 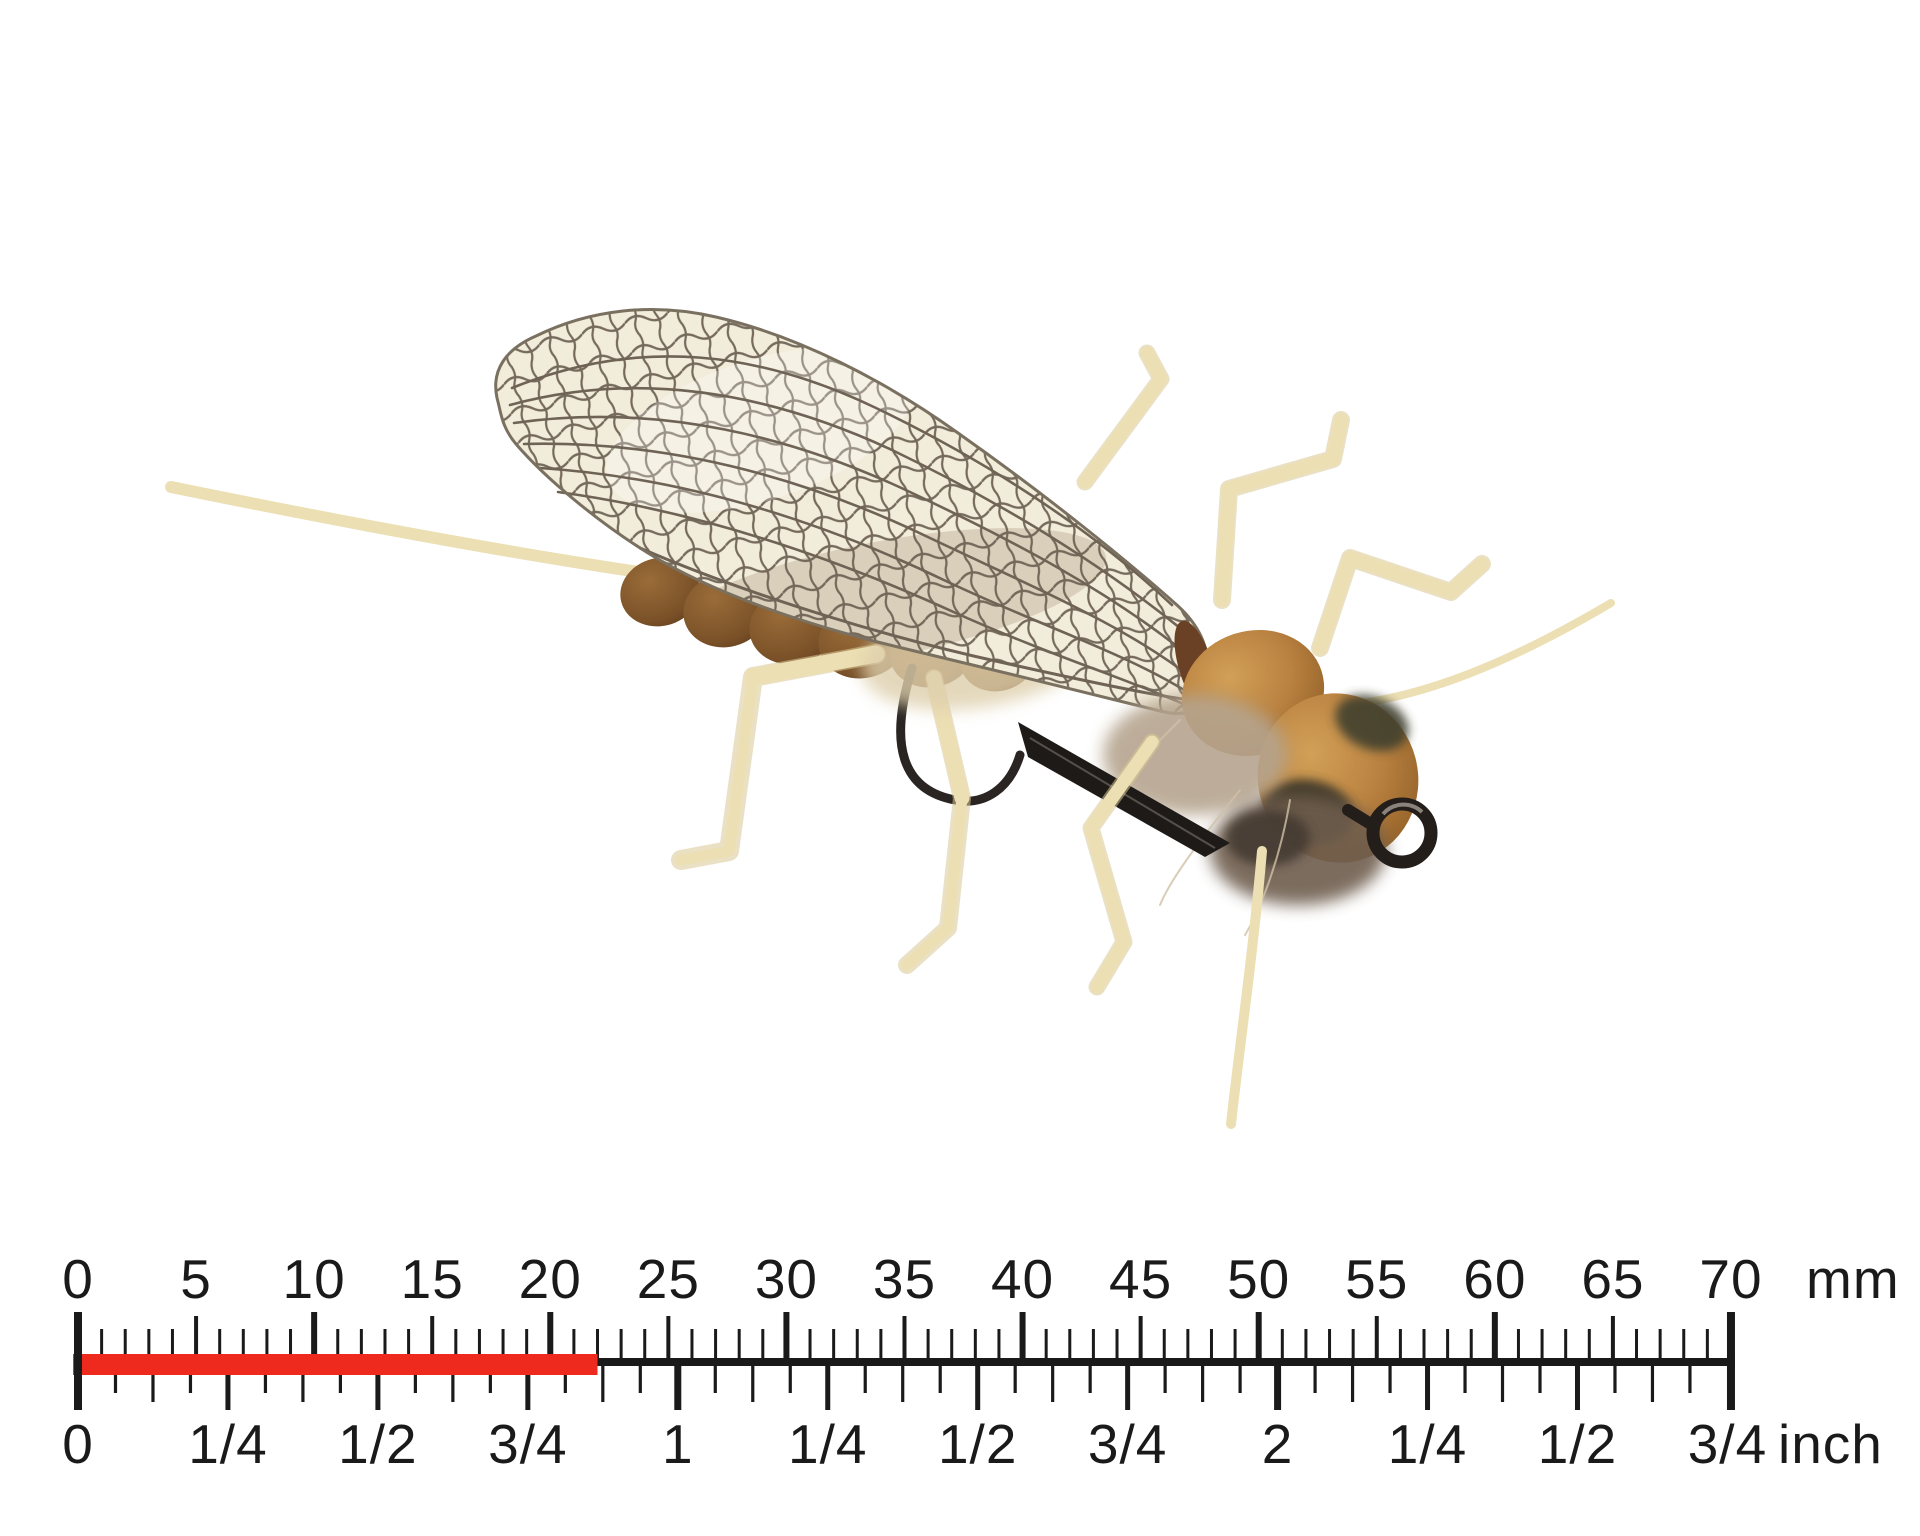 What do you see at coordinates (1427, 1444) in the screenshot?
I see `inch-tick-label: 1/4` at bounding box center [1427, 1444].